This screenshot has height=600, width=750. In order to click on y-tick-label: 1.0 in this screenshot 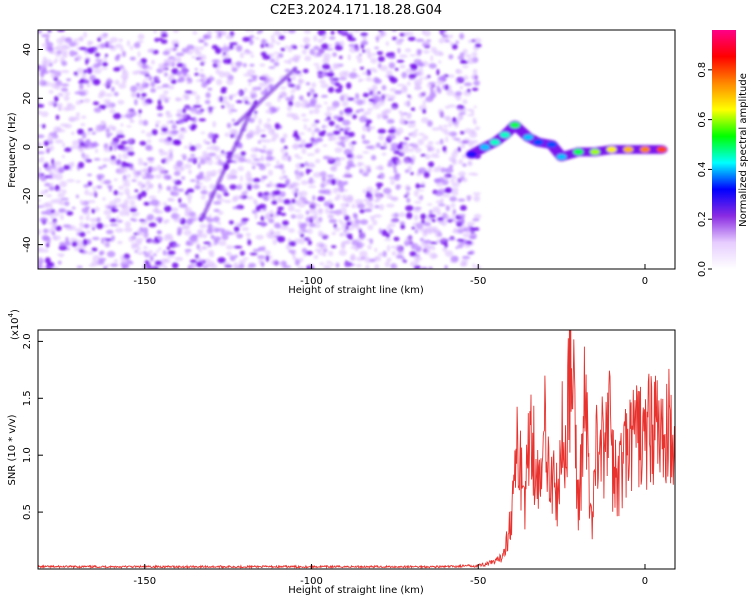, I will do `click(27, 455)`.